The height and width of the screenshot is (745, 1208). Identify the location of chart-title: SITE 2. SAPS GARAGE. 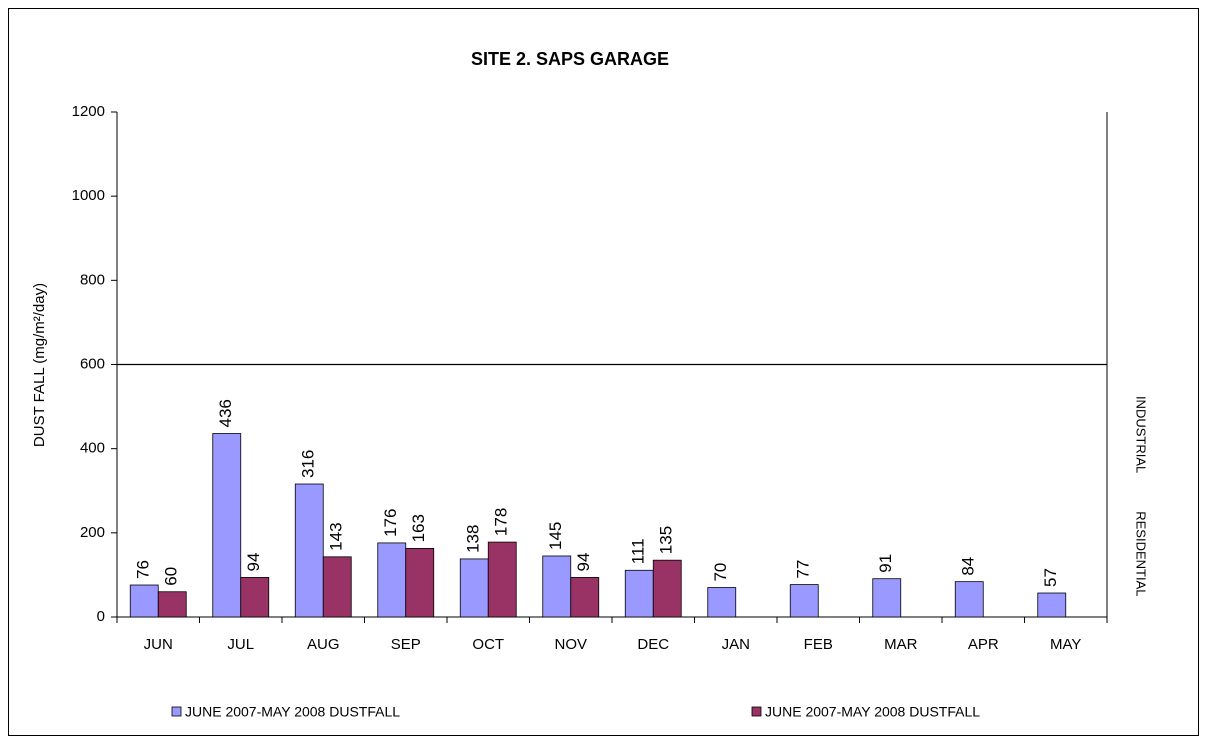
(570, 59).